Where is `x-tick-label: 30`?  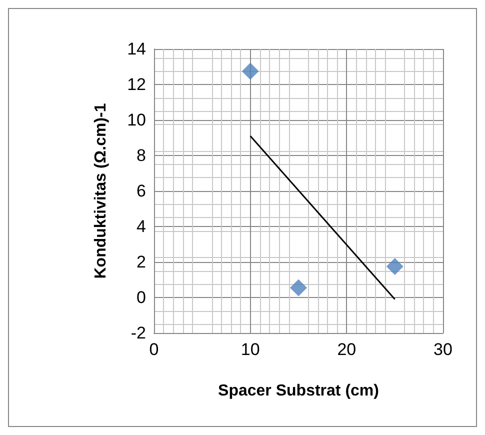
x-tick-label: 30 is located at coordinates (443, 349).